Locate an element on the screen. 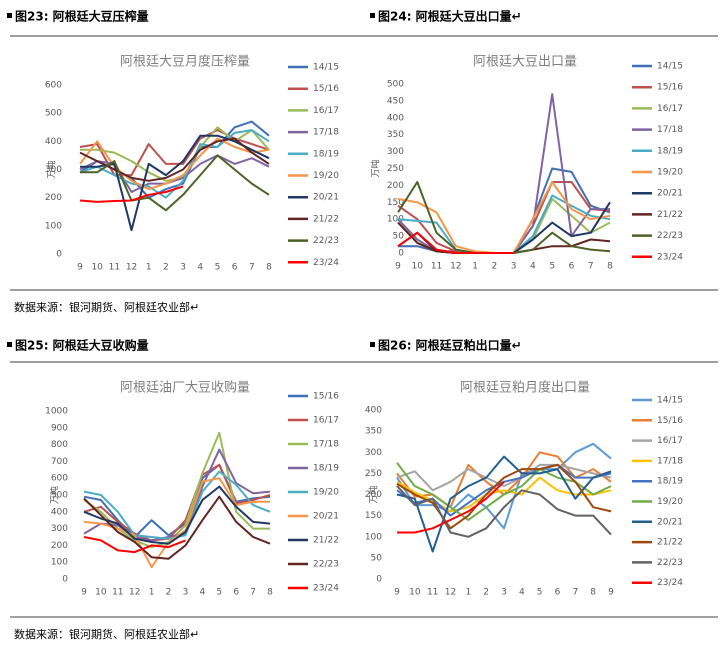 The height and width of the screenshot is (649, 720). chart-title: 阿根廷油厂大豆收购量 is located at coordinates (185, 388).